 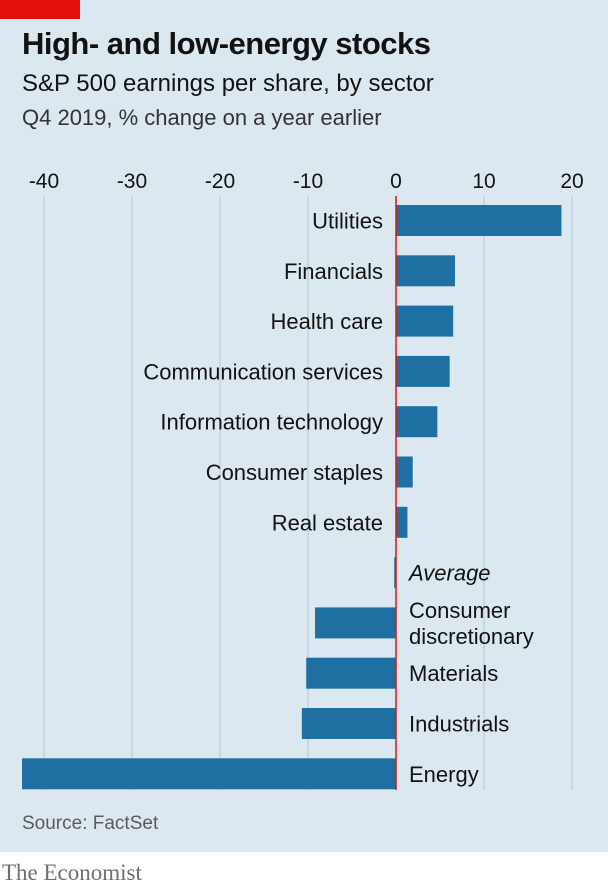 I want to click on category-label: Utilities, so click(x=347, y=221).